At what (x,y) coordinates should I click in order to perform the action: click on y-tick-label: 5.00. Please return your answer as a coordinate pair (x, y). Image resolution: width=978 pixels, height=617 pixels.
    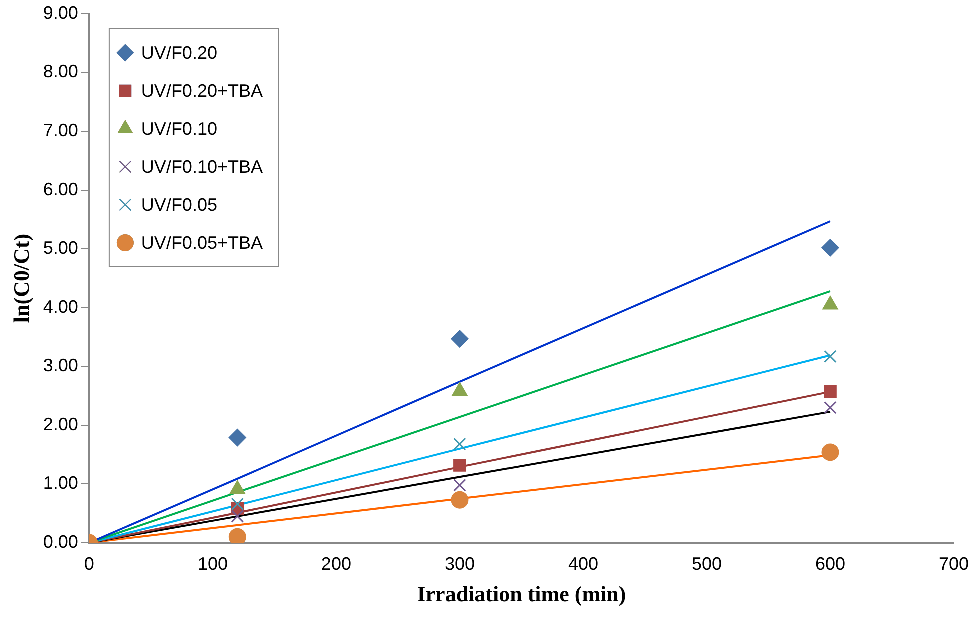
    Looking at the image, I should click on (60, 248).